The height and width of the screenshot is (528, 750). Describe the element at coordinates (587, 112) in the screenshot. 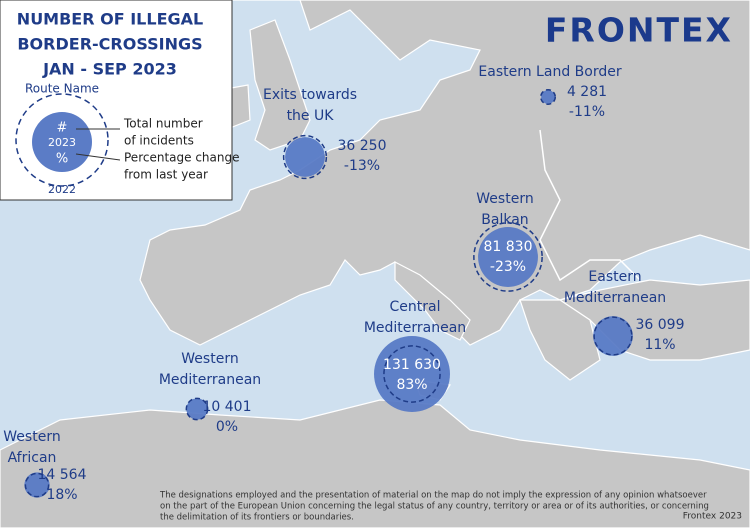

I see `route-change: -11%` at that location.